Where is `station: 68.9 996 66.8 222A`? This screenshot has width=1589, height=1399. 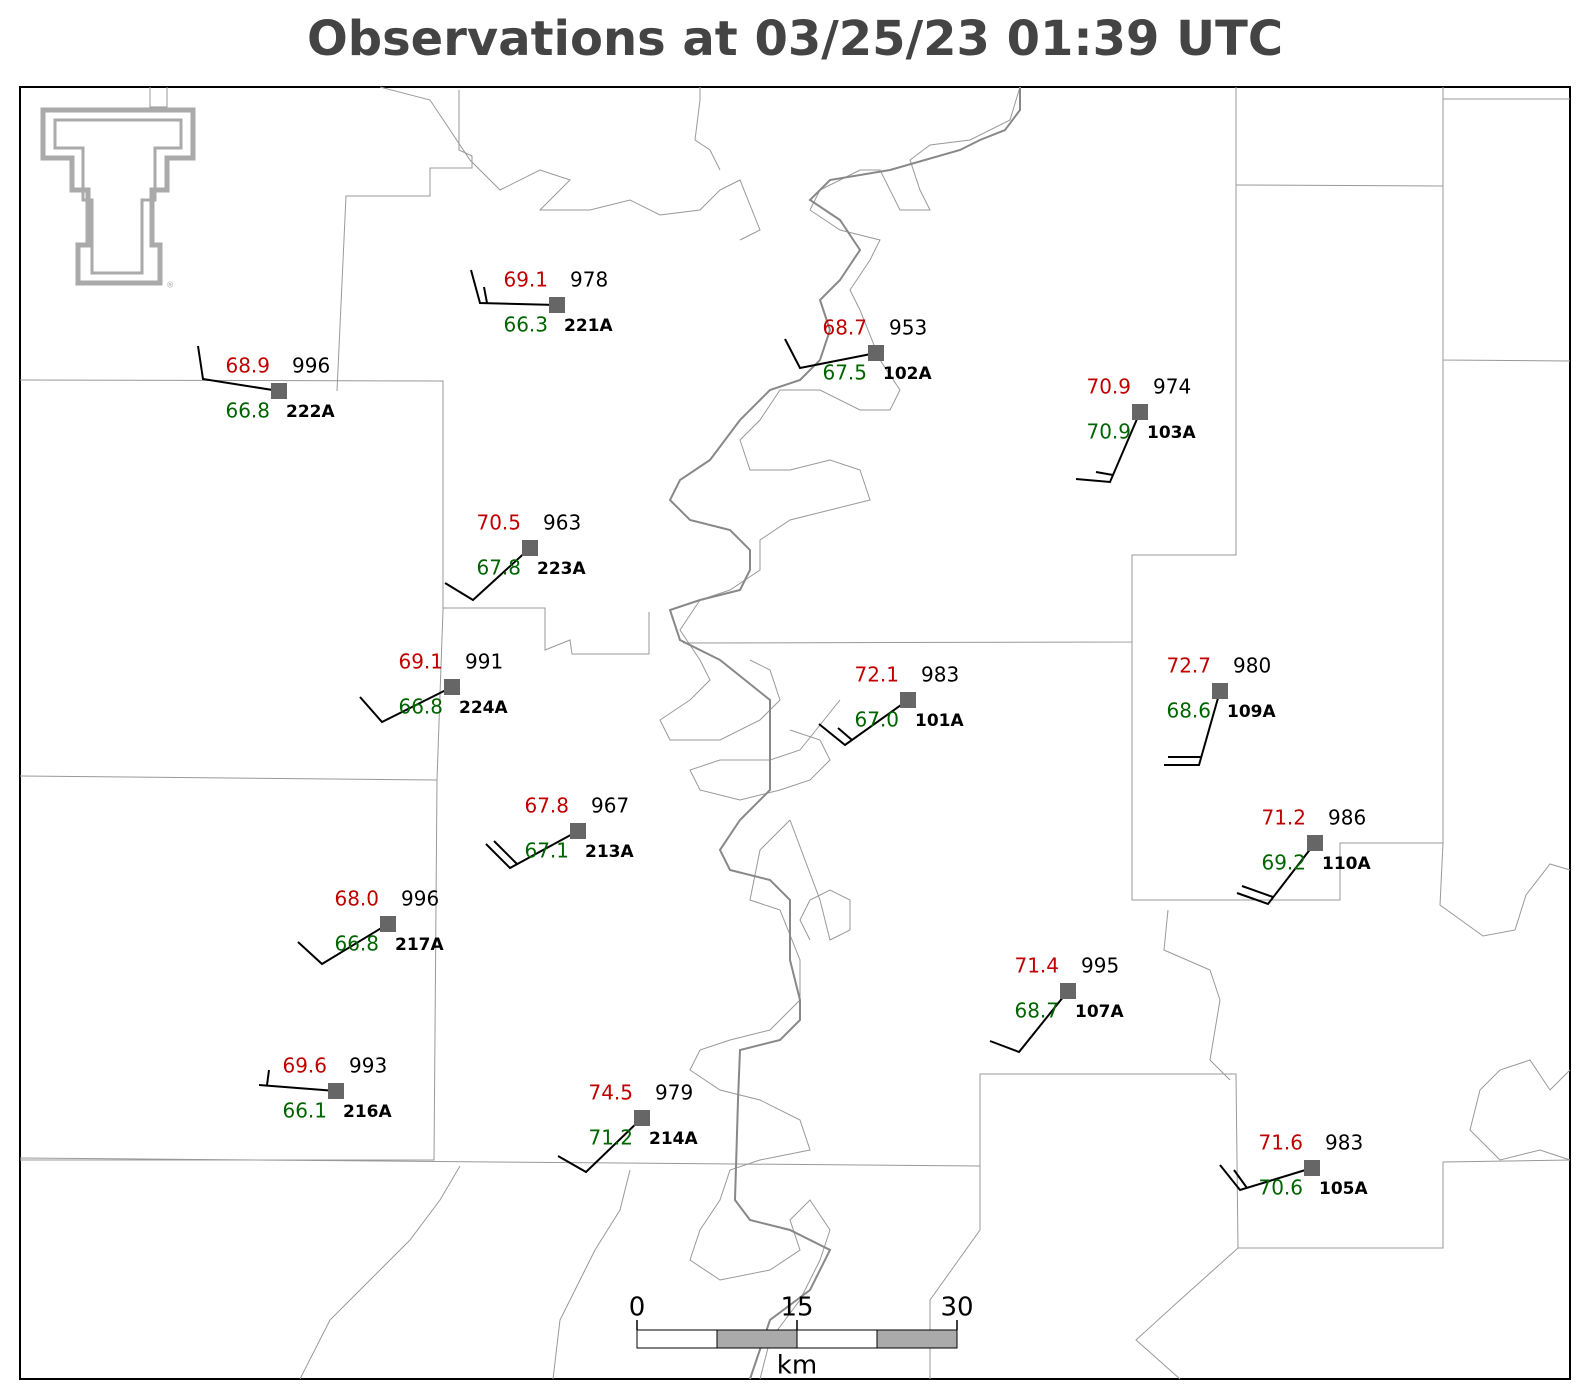
station: 68.9 996 66.8 222A is located at coordinates (266, 384).